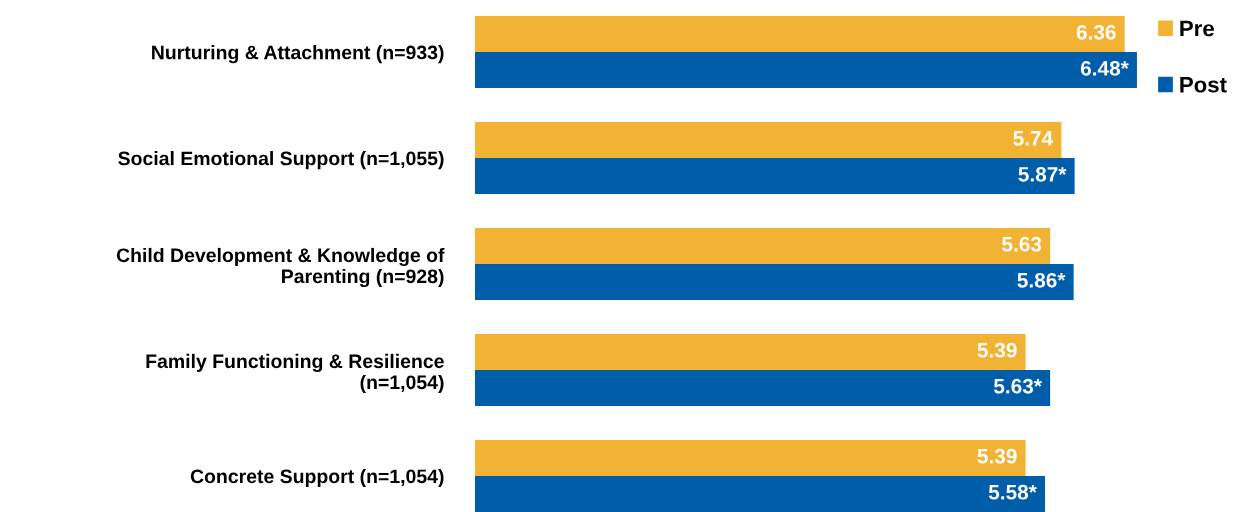 Image resolution: width=1247 pixels, height=512 pixels. I want to click on y-tick-label: Nurturing & Attachment (n=933), so click(298, 54).